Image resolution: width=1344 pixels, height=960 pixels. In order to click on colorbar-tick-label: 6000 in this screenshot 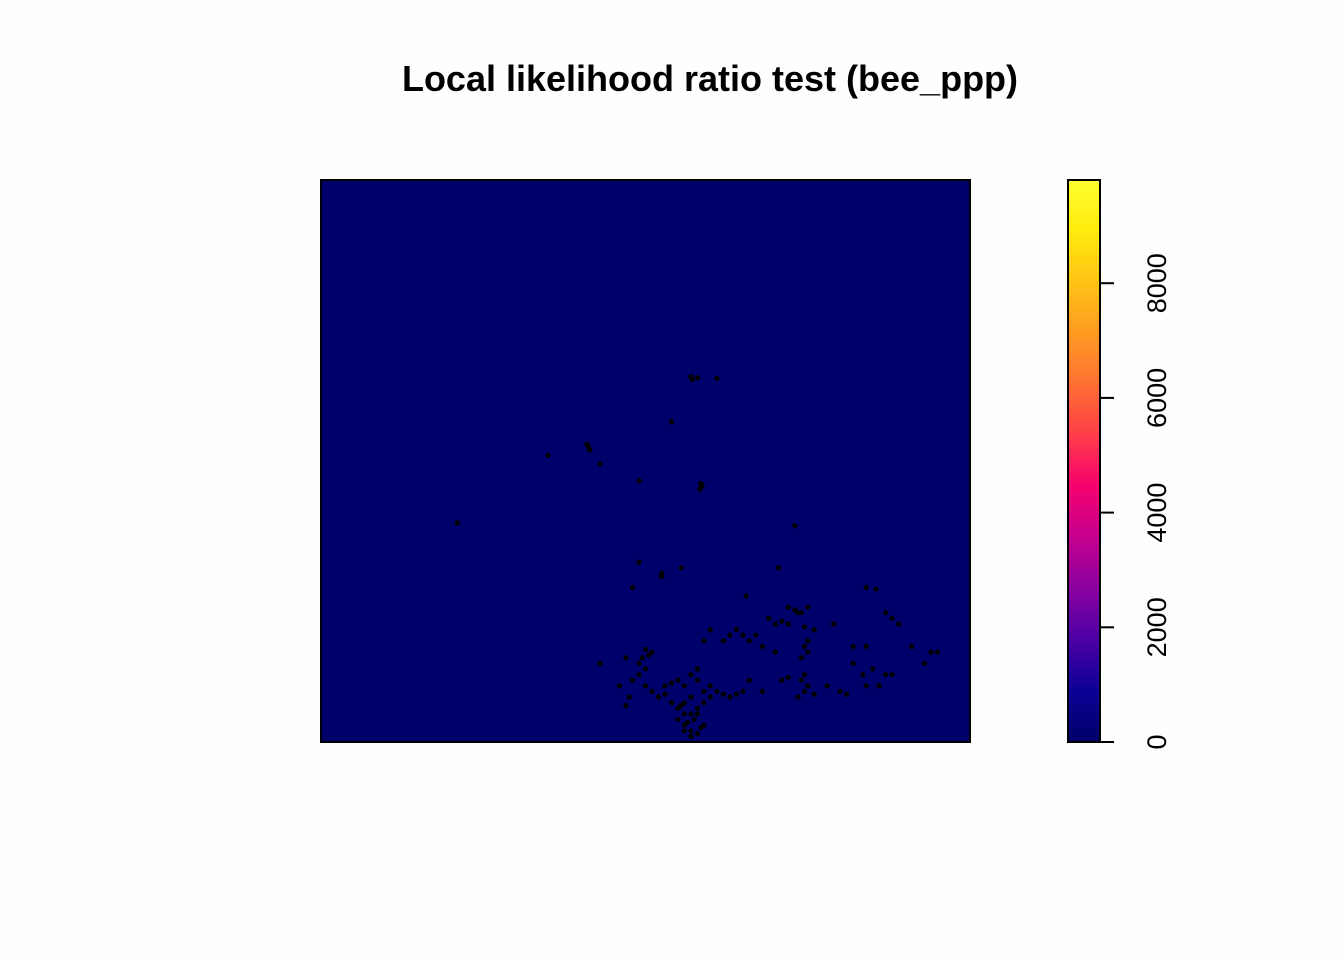, I will do `click(1157, 398)`.